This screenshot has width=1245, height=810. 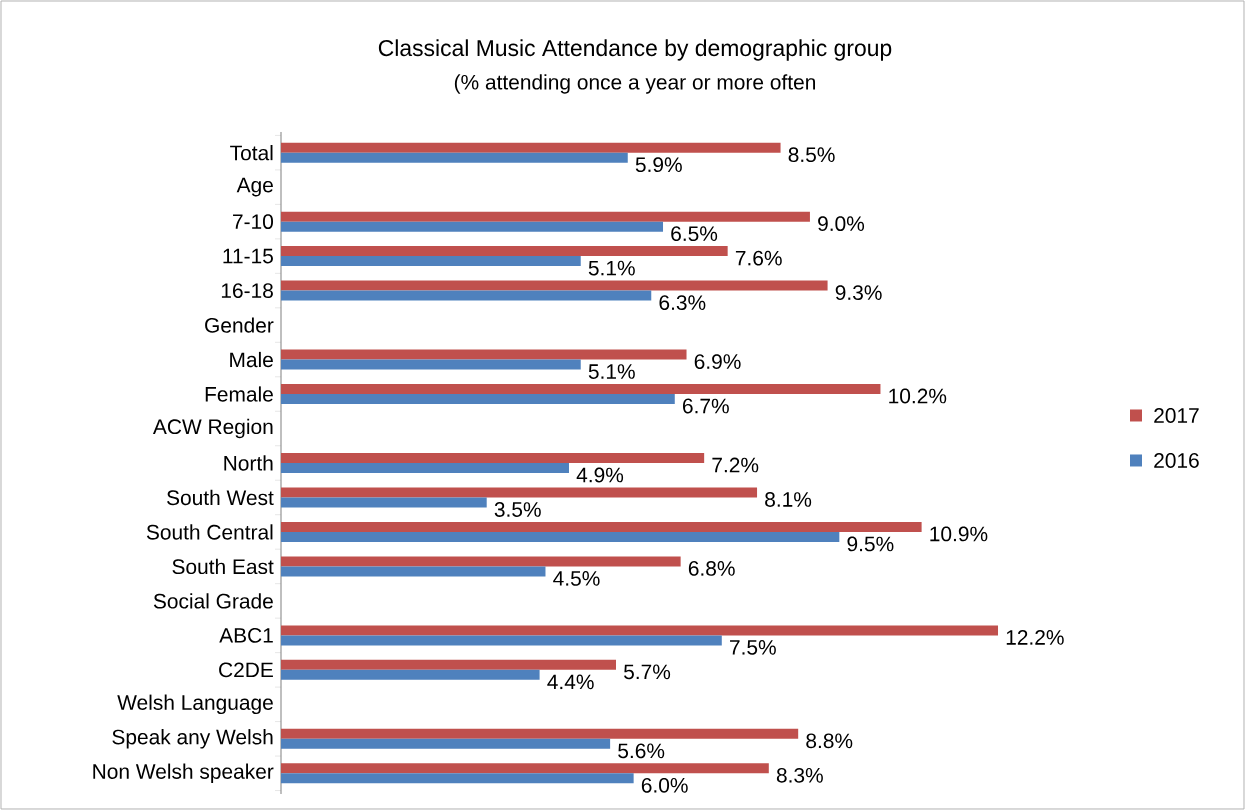 What do you see at coordinates (248, 463) in the screenshot?
I see `y-tick-label: North` at bounding box center [248, 463].